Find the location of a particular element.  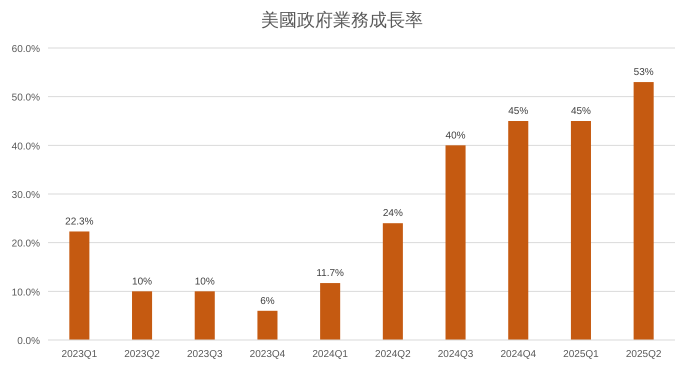

y-tick-label: 40.0% is located at coordinates (26, 146).